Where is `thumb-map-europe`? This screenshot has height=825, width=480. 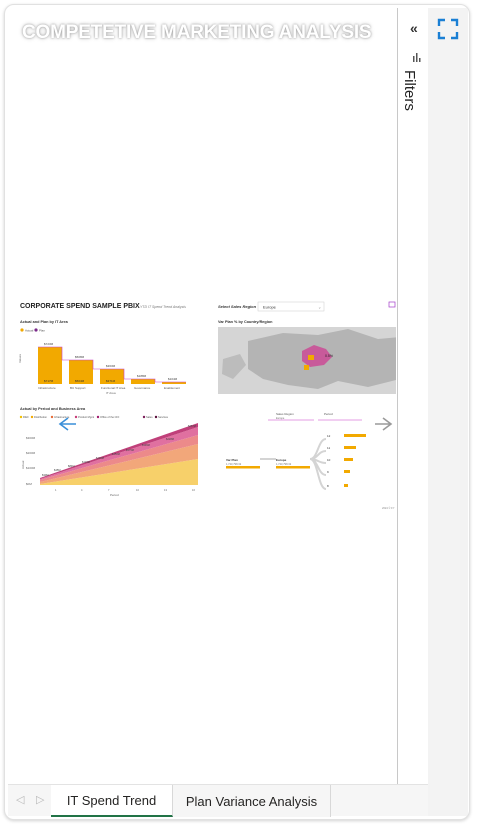 thumb-map-europe is located at coordinates (317, 356).